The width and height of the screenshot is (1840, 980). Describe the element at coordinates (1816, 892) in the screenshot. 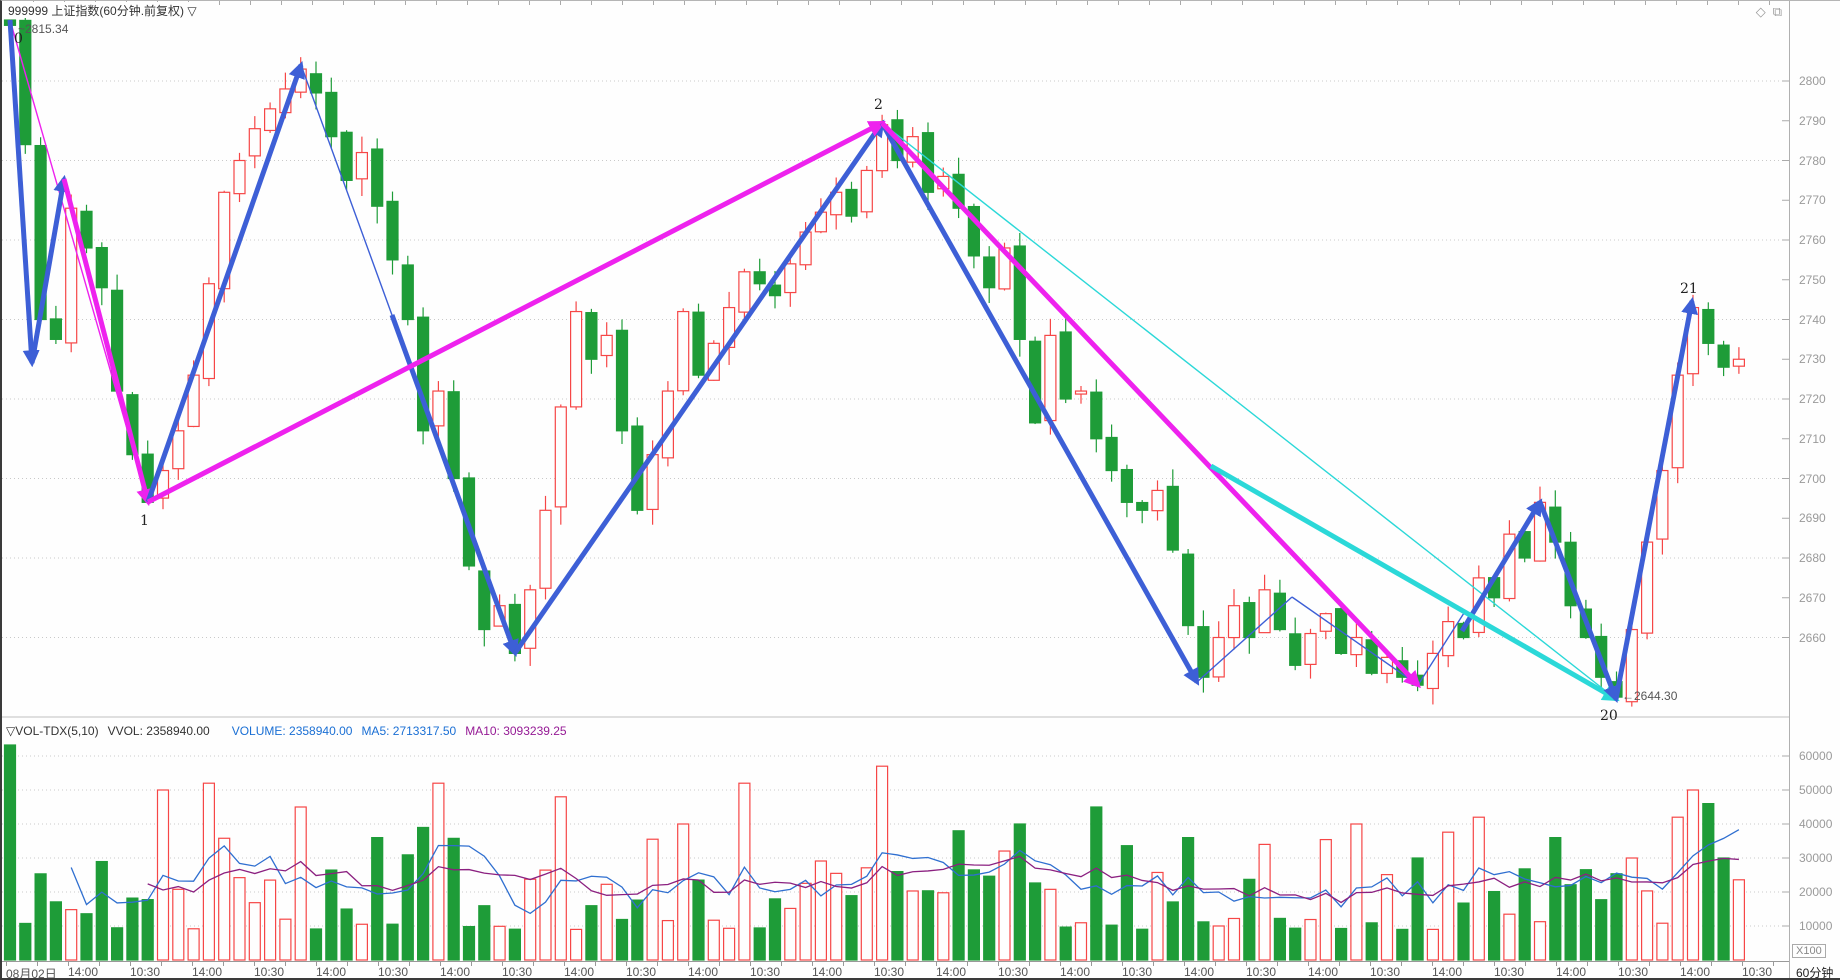

I see `volume-axis-label: 20000` at that location.